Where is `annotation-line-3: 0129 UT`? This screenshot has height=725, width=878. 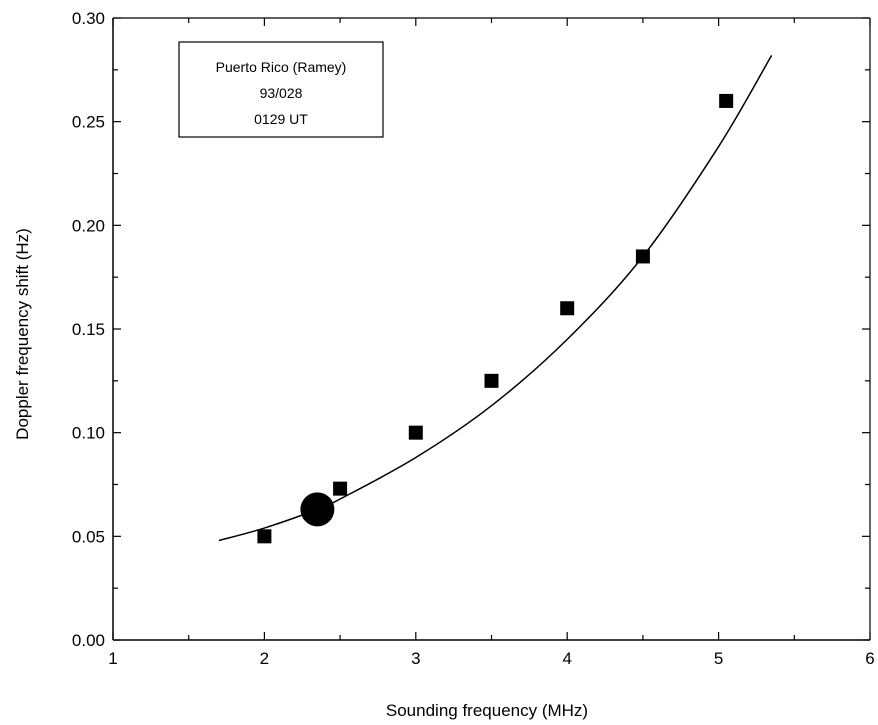 annotation-line-3: 0129 UT is located at coordinates (281, 119).